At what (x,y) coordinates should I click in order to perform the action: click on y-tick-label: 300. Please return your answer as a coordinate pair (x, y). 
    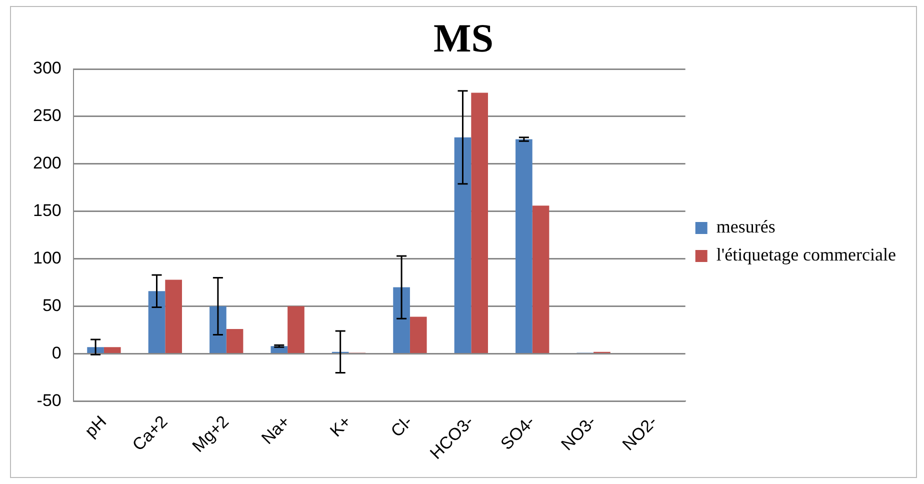
    Looking at the image, I should click on (47, 68).